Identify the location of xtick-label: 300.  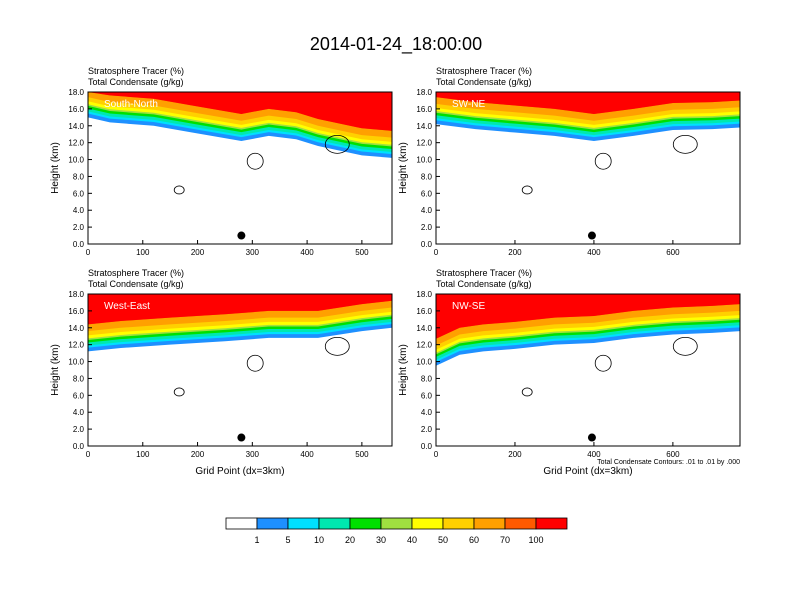
(253, 252).